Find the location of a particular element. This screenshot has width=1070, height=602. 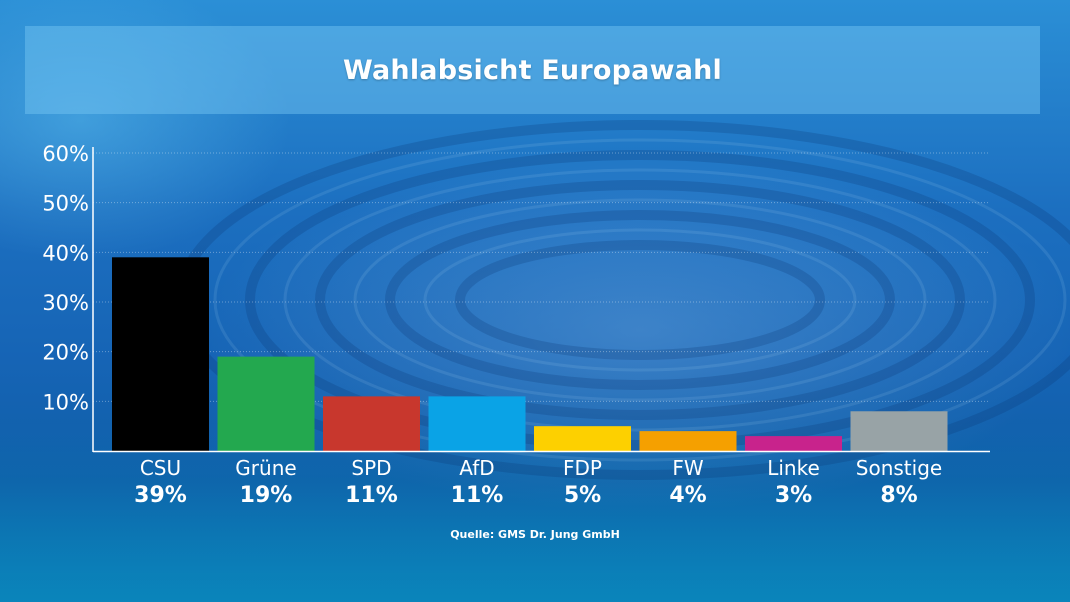

bar-afd is located at coordinates (477, 423).